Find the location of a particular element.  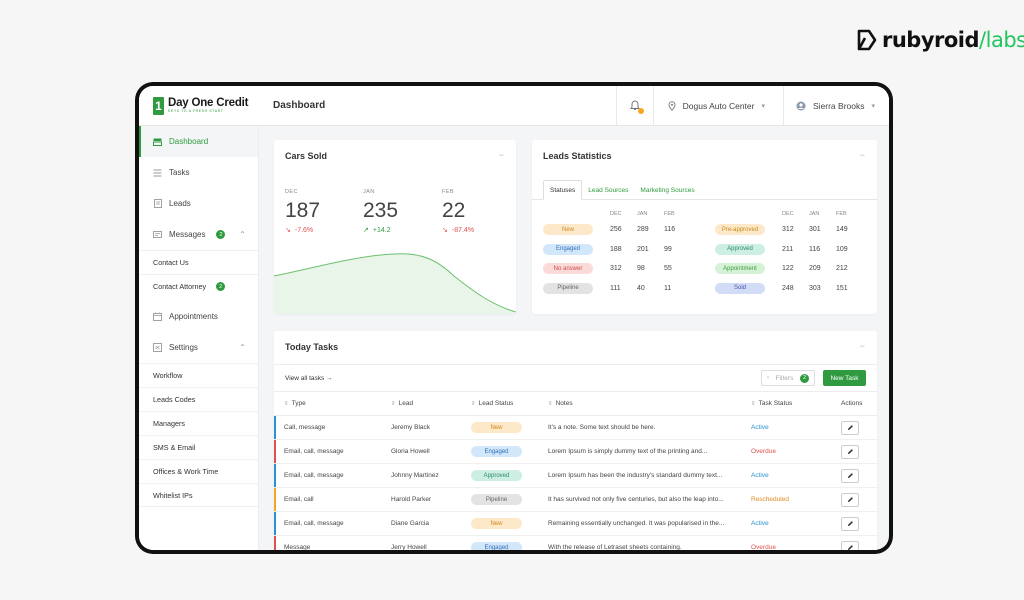

stats-month-header: DEC JAN FEB is located at coordinates (617, 214).